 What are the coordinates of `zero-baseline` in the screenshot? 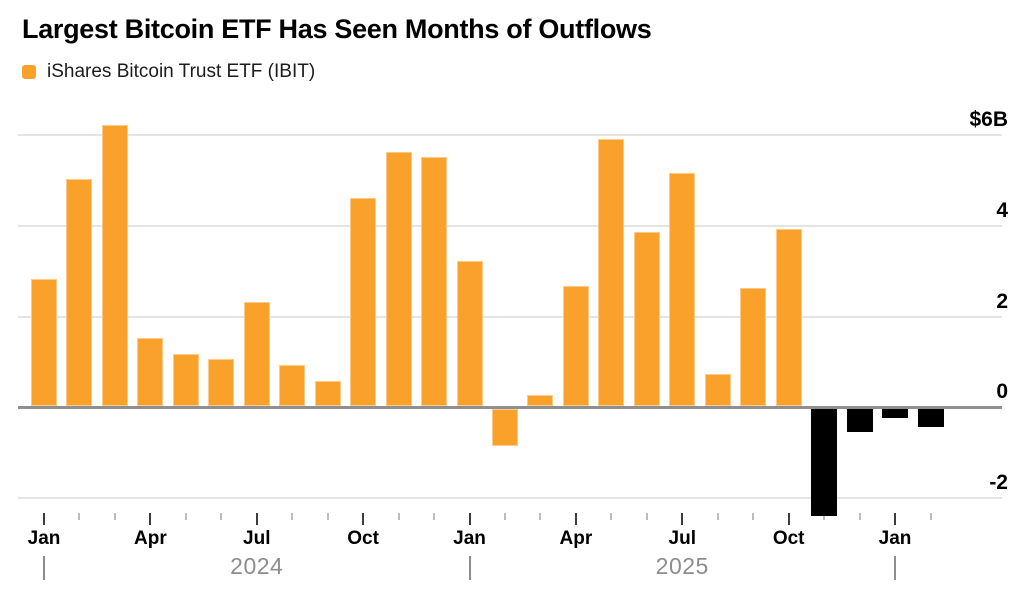 It's located at (510, 408).